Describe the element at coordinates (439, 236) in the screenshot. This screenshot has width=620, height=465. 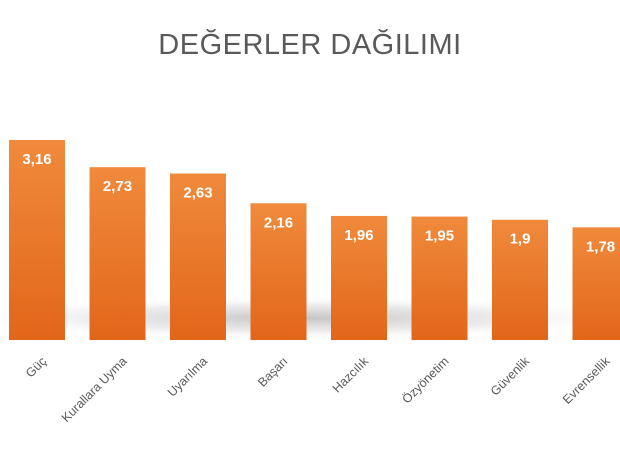
I see `data-label-ozyonetim: 1,95` at that location.